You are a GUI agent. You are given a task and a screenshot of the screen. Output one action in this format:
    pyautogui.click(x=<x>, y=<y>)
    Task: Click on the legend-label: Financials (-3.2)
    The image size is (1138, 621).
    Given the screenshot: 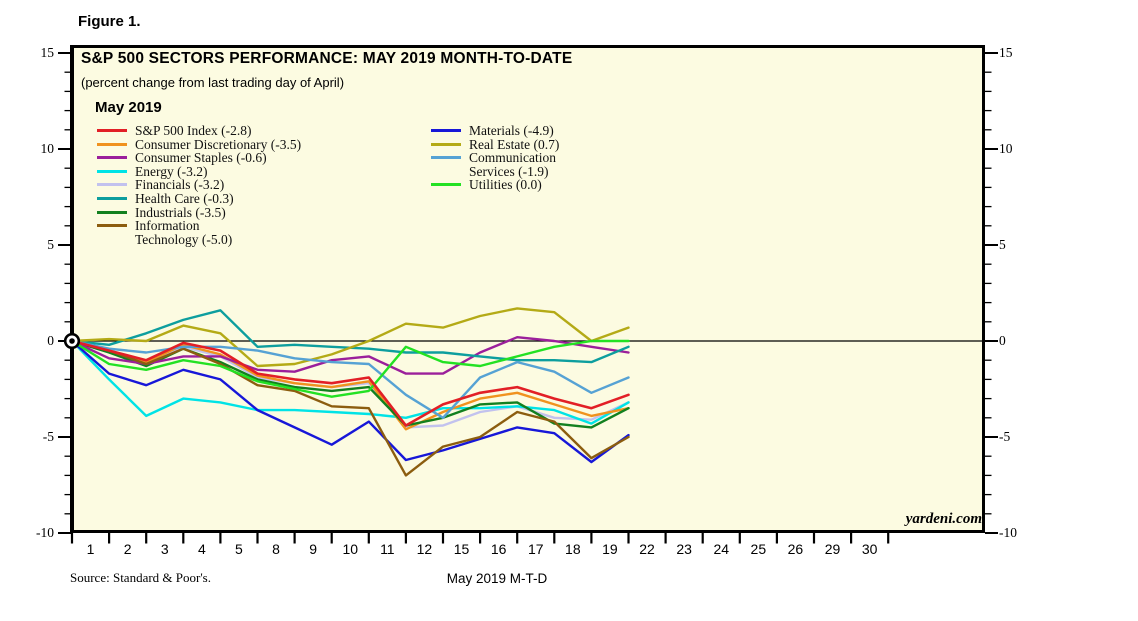 What is the action you would take?
    pyautogui.click(x=180, y=185)
    